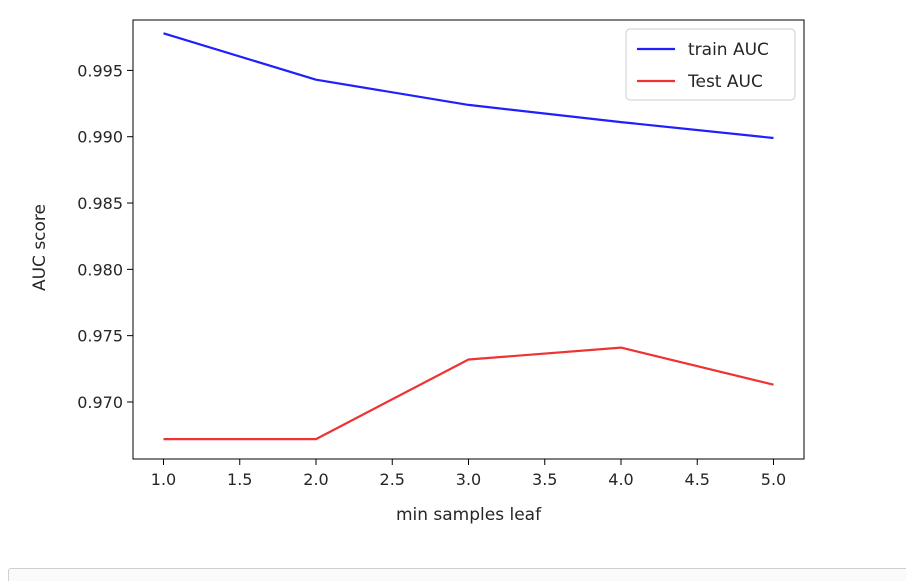 Image resolution: width=906 pixels, height=581 pixels. Describe the element at coordinates (468, 393) in the screenshot. I see `series-line-test-auc` at that location.